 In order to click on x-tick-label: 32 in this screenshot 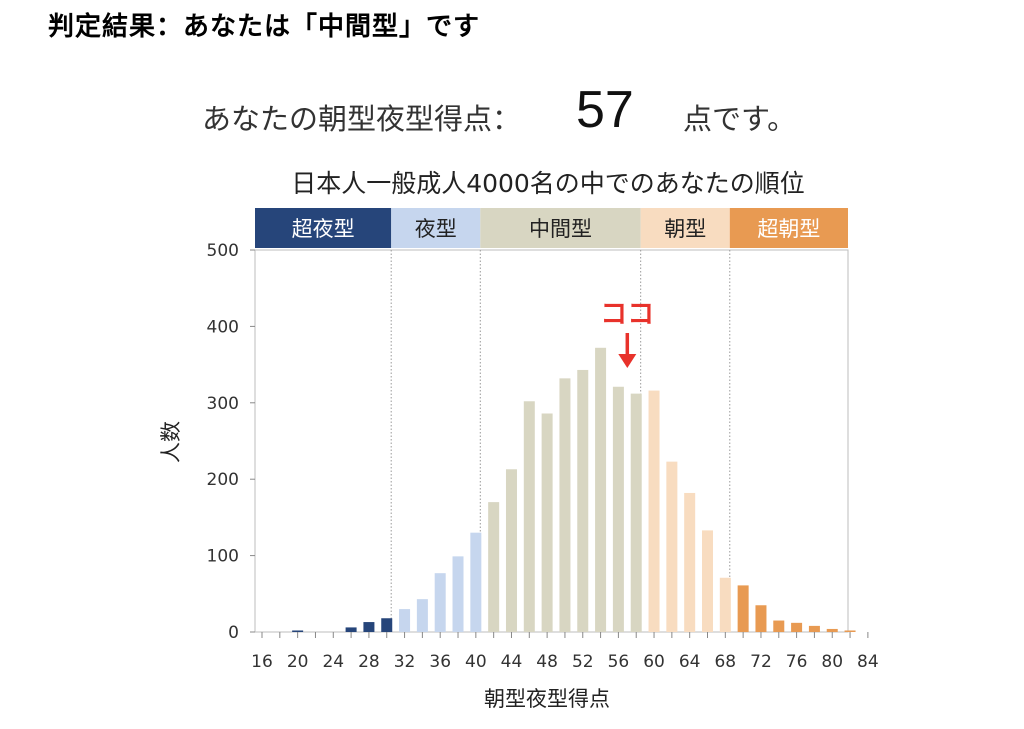, I will do `click(405, 662)`.